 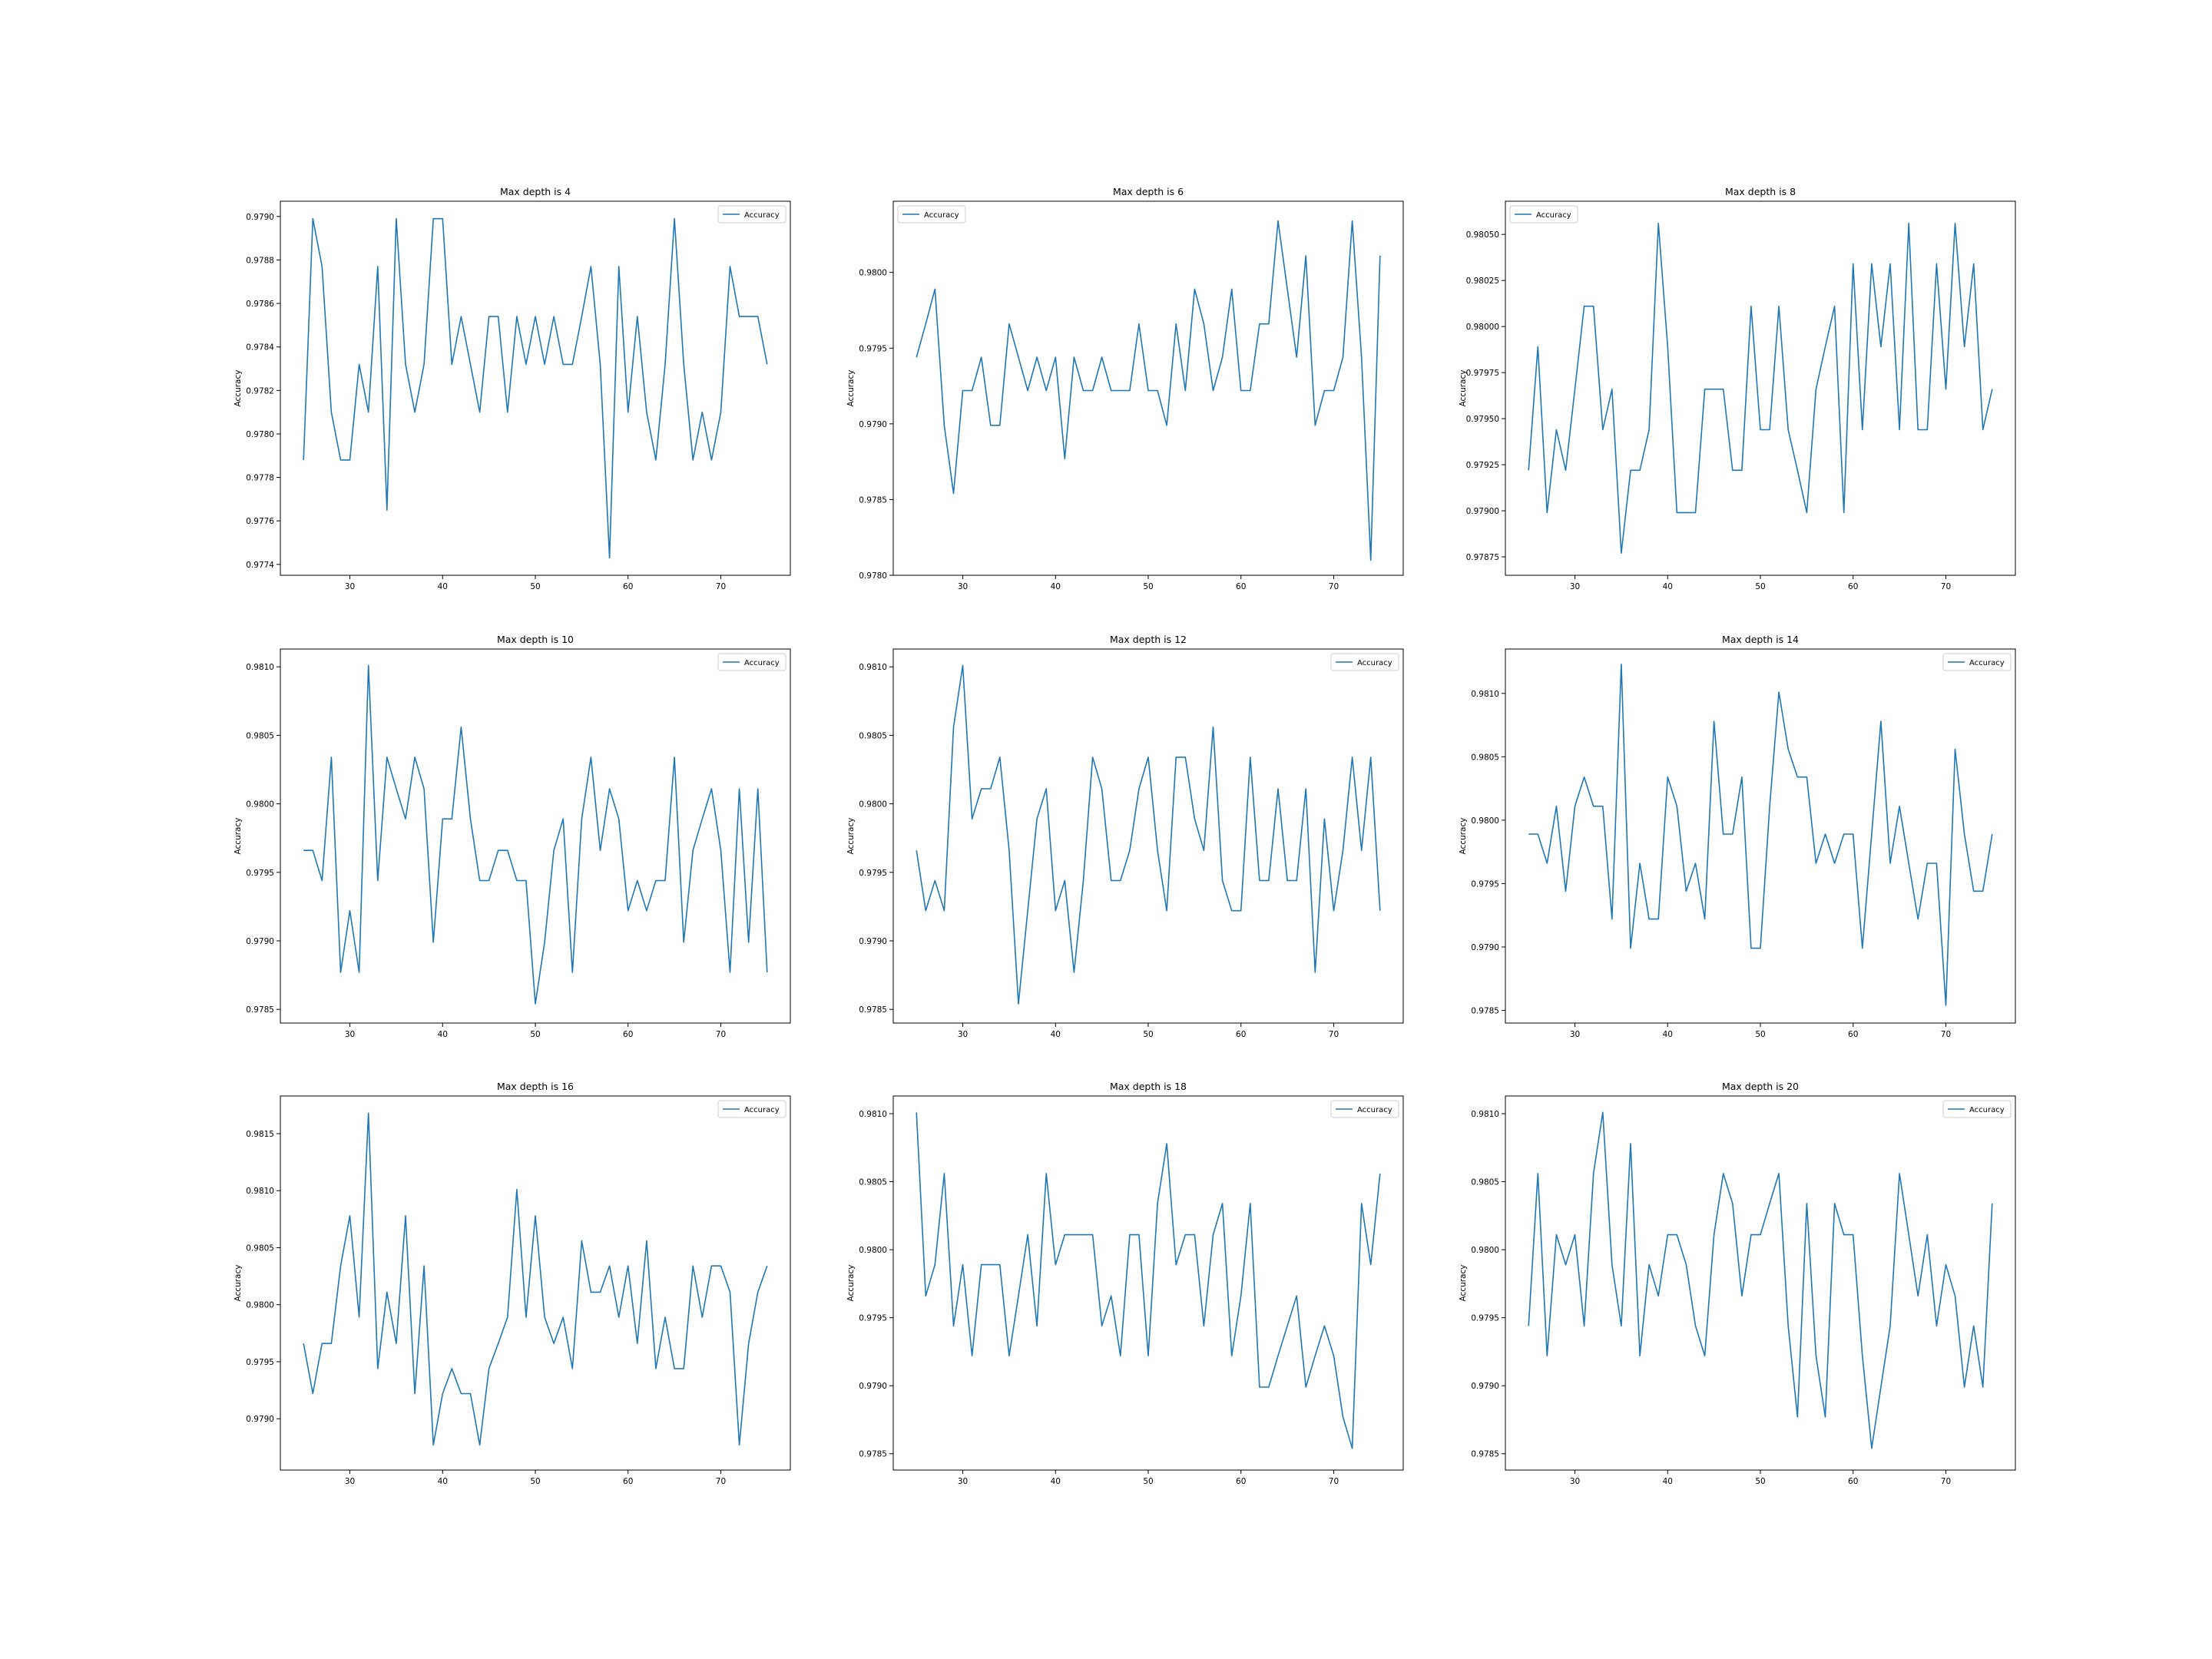 What do you see at coordinates (873, 576) in the screenshot?
I see `y-tick-label: 0.9780` at bounding box center [873, 576].